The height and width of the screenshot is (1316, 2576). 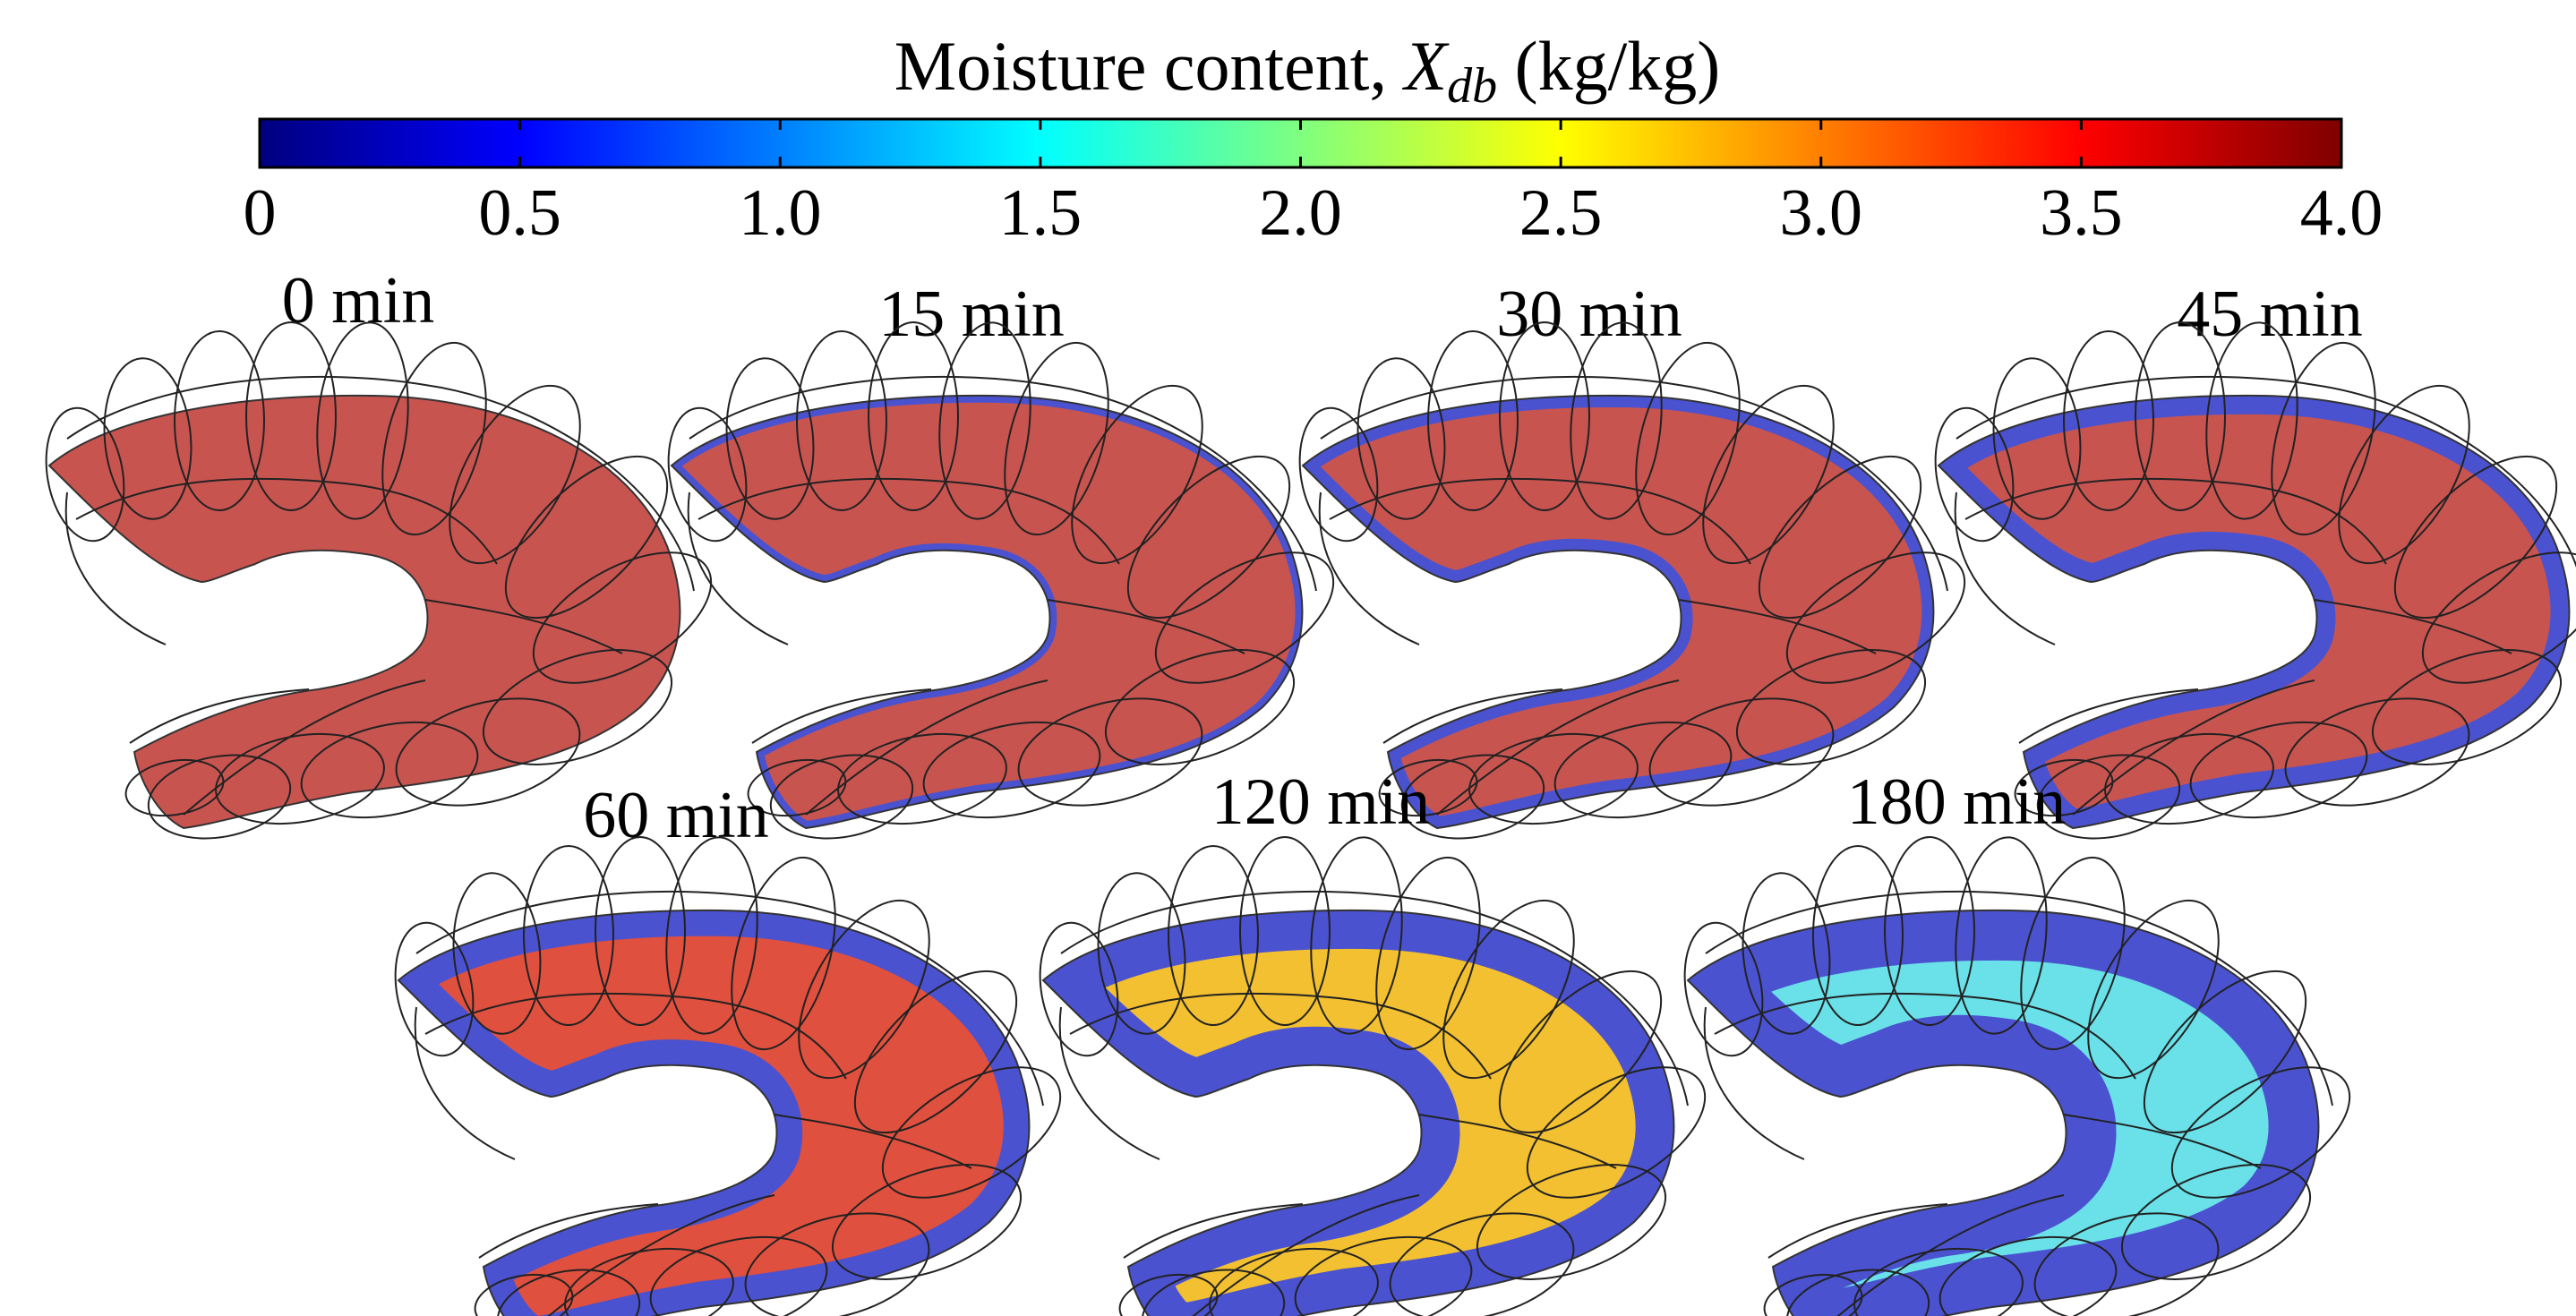 What do you see at coordinates (2081, 213) in the screenshot?
I see `colorbar-tick-label: 3.5` at bounding box center [2081, 213].